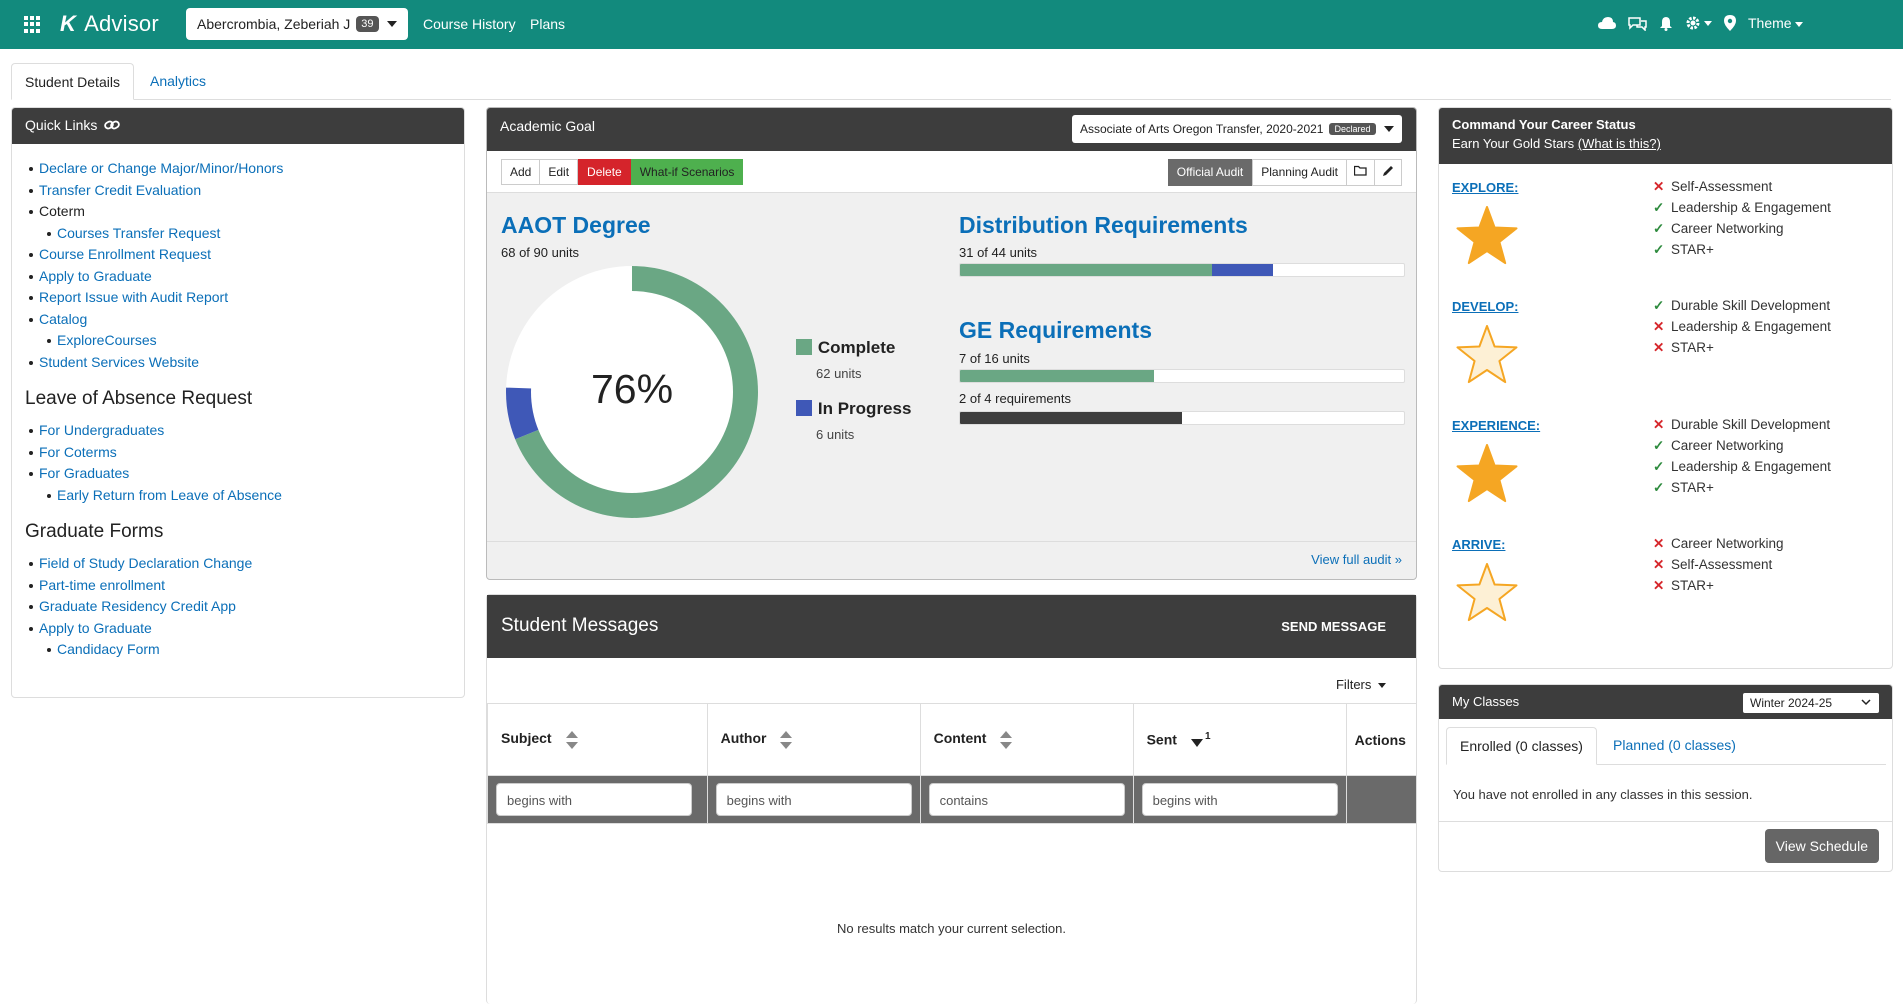 Image resolution: width=1903 pixels, height=1004 pixels. I want to click on career-criterion-label: Durable Skill Development, so click(1751, 305).